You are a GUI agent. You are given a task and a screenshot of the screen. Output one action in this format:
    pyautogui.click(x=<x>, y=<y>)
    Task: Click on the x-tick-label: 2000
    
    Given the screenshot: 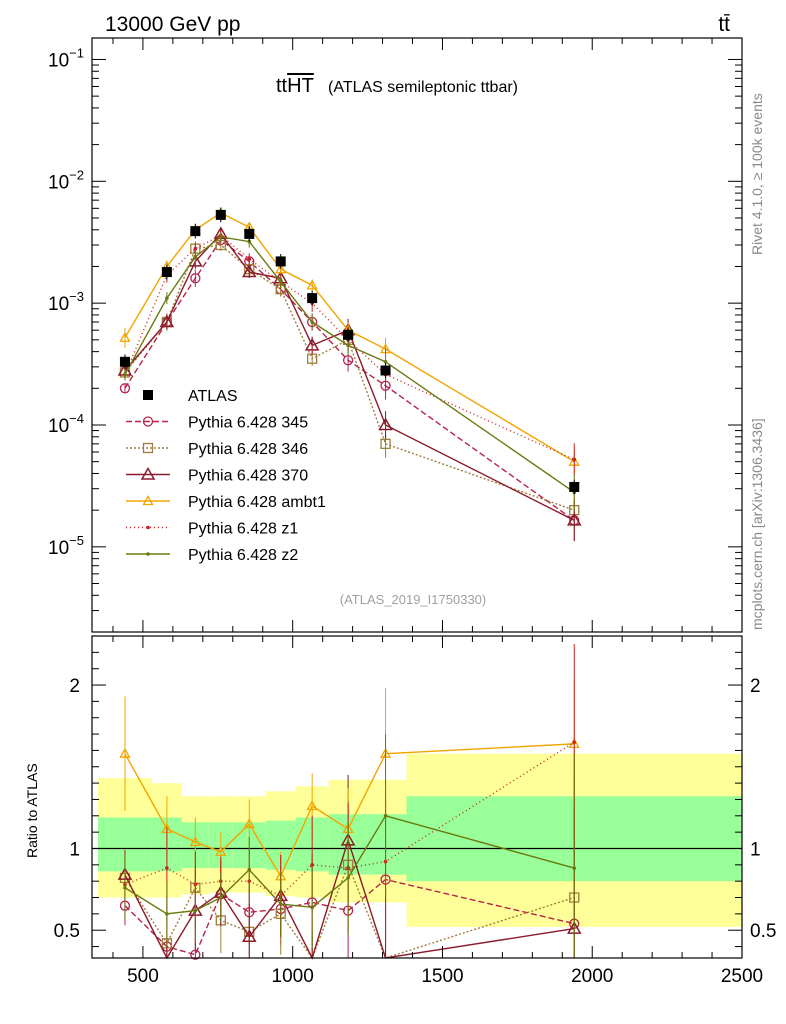 What is the action you would take?
    pyautogui.click(x=592, y=976)
    